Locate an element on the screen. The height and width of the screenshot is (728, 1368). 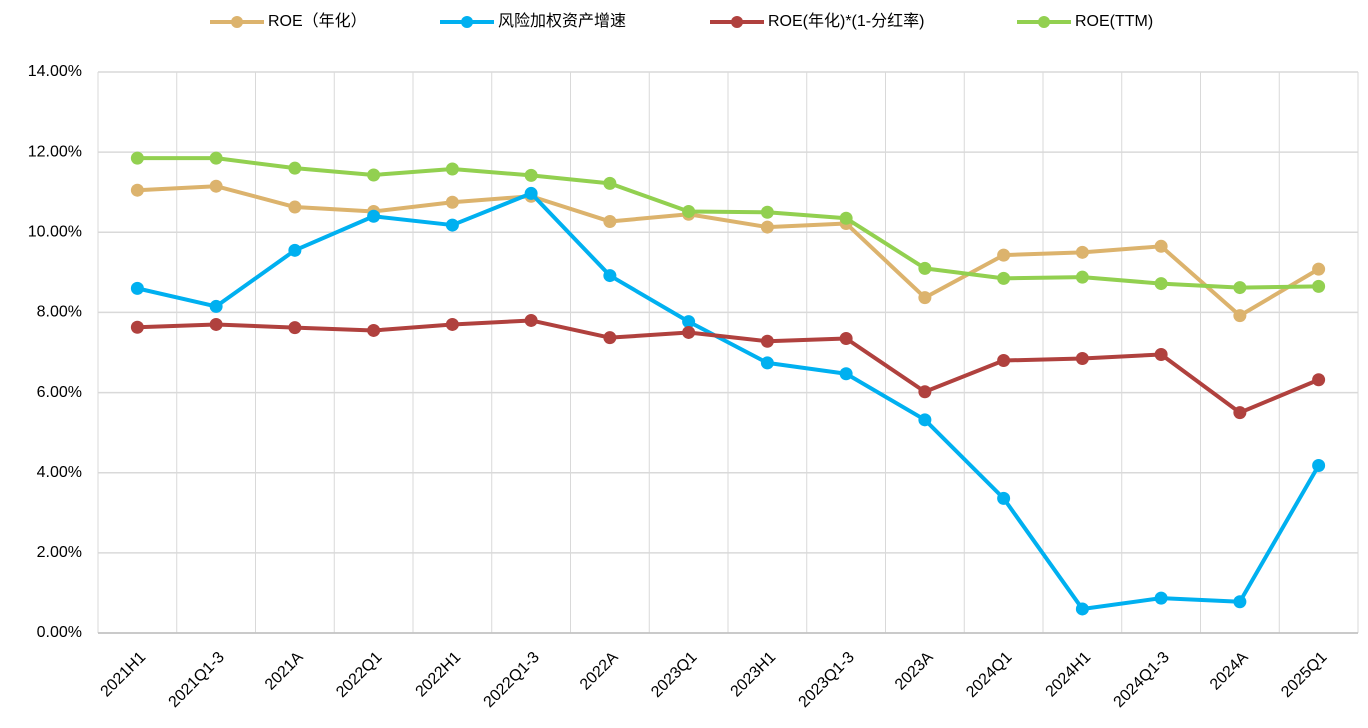
x-tick-label: 2025Q1 is located at coordinates (1304, 675).